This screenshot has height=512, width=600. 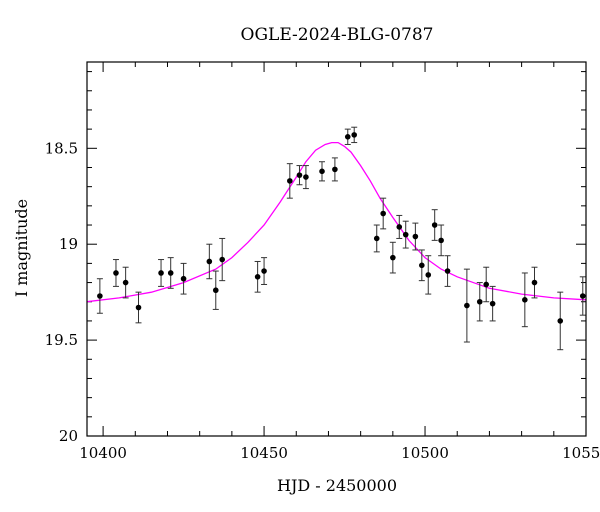 I want to click on y-axis-label: I magnitude, so click(x=21, y=248).